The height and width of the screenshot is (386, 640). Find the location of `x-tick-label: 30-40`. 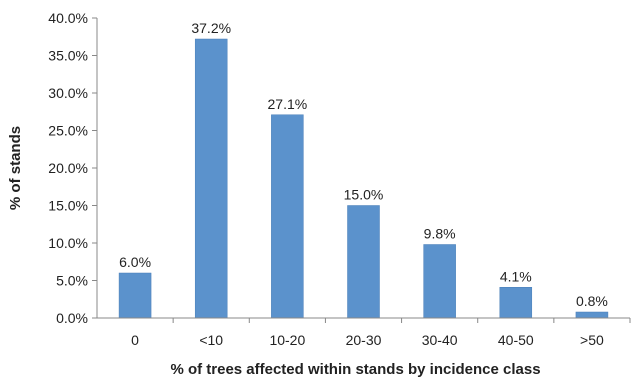

x-tick-label: 30-40 is located at coordinates (440, 340).